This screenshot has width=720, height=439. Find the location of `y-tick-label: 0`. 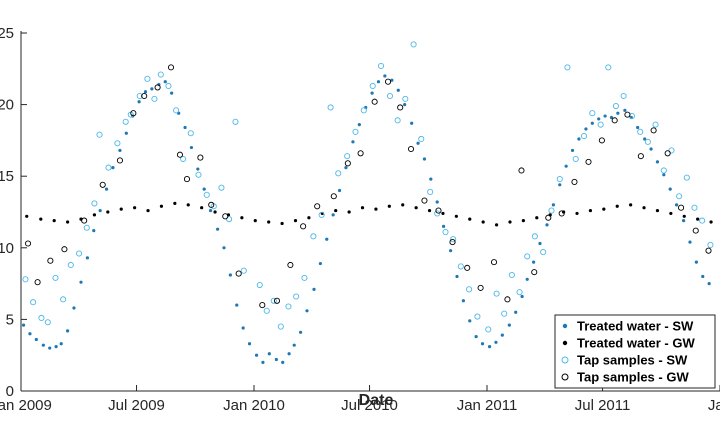

y-tick-label: 0 is located at coordinates (10, 391).